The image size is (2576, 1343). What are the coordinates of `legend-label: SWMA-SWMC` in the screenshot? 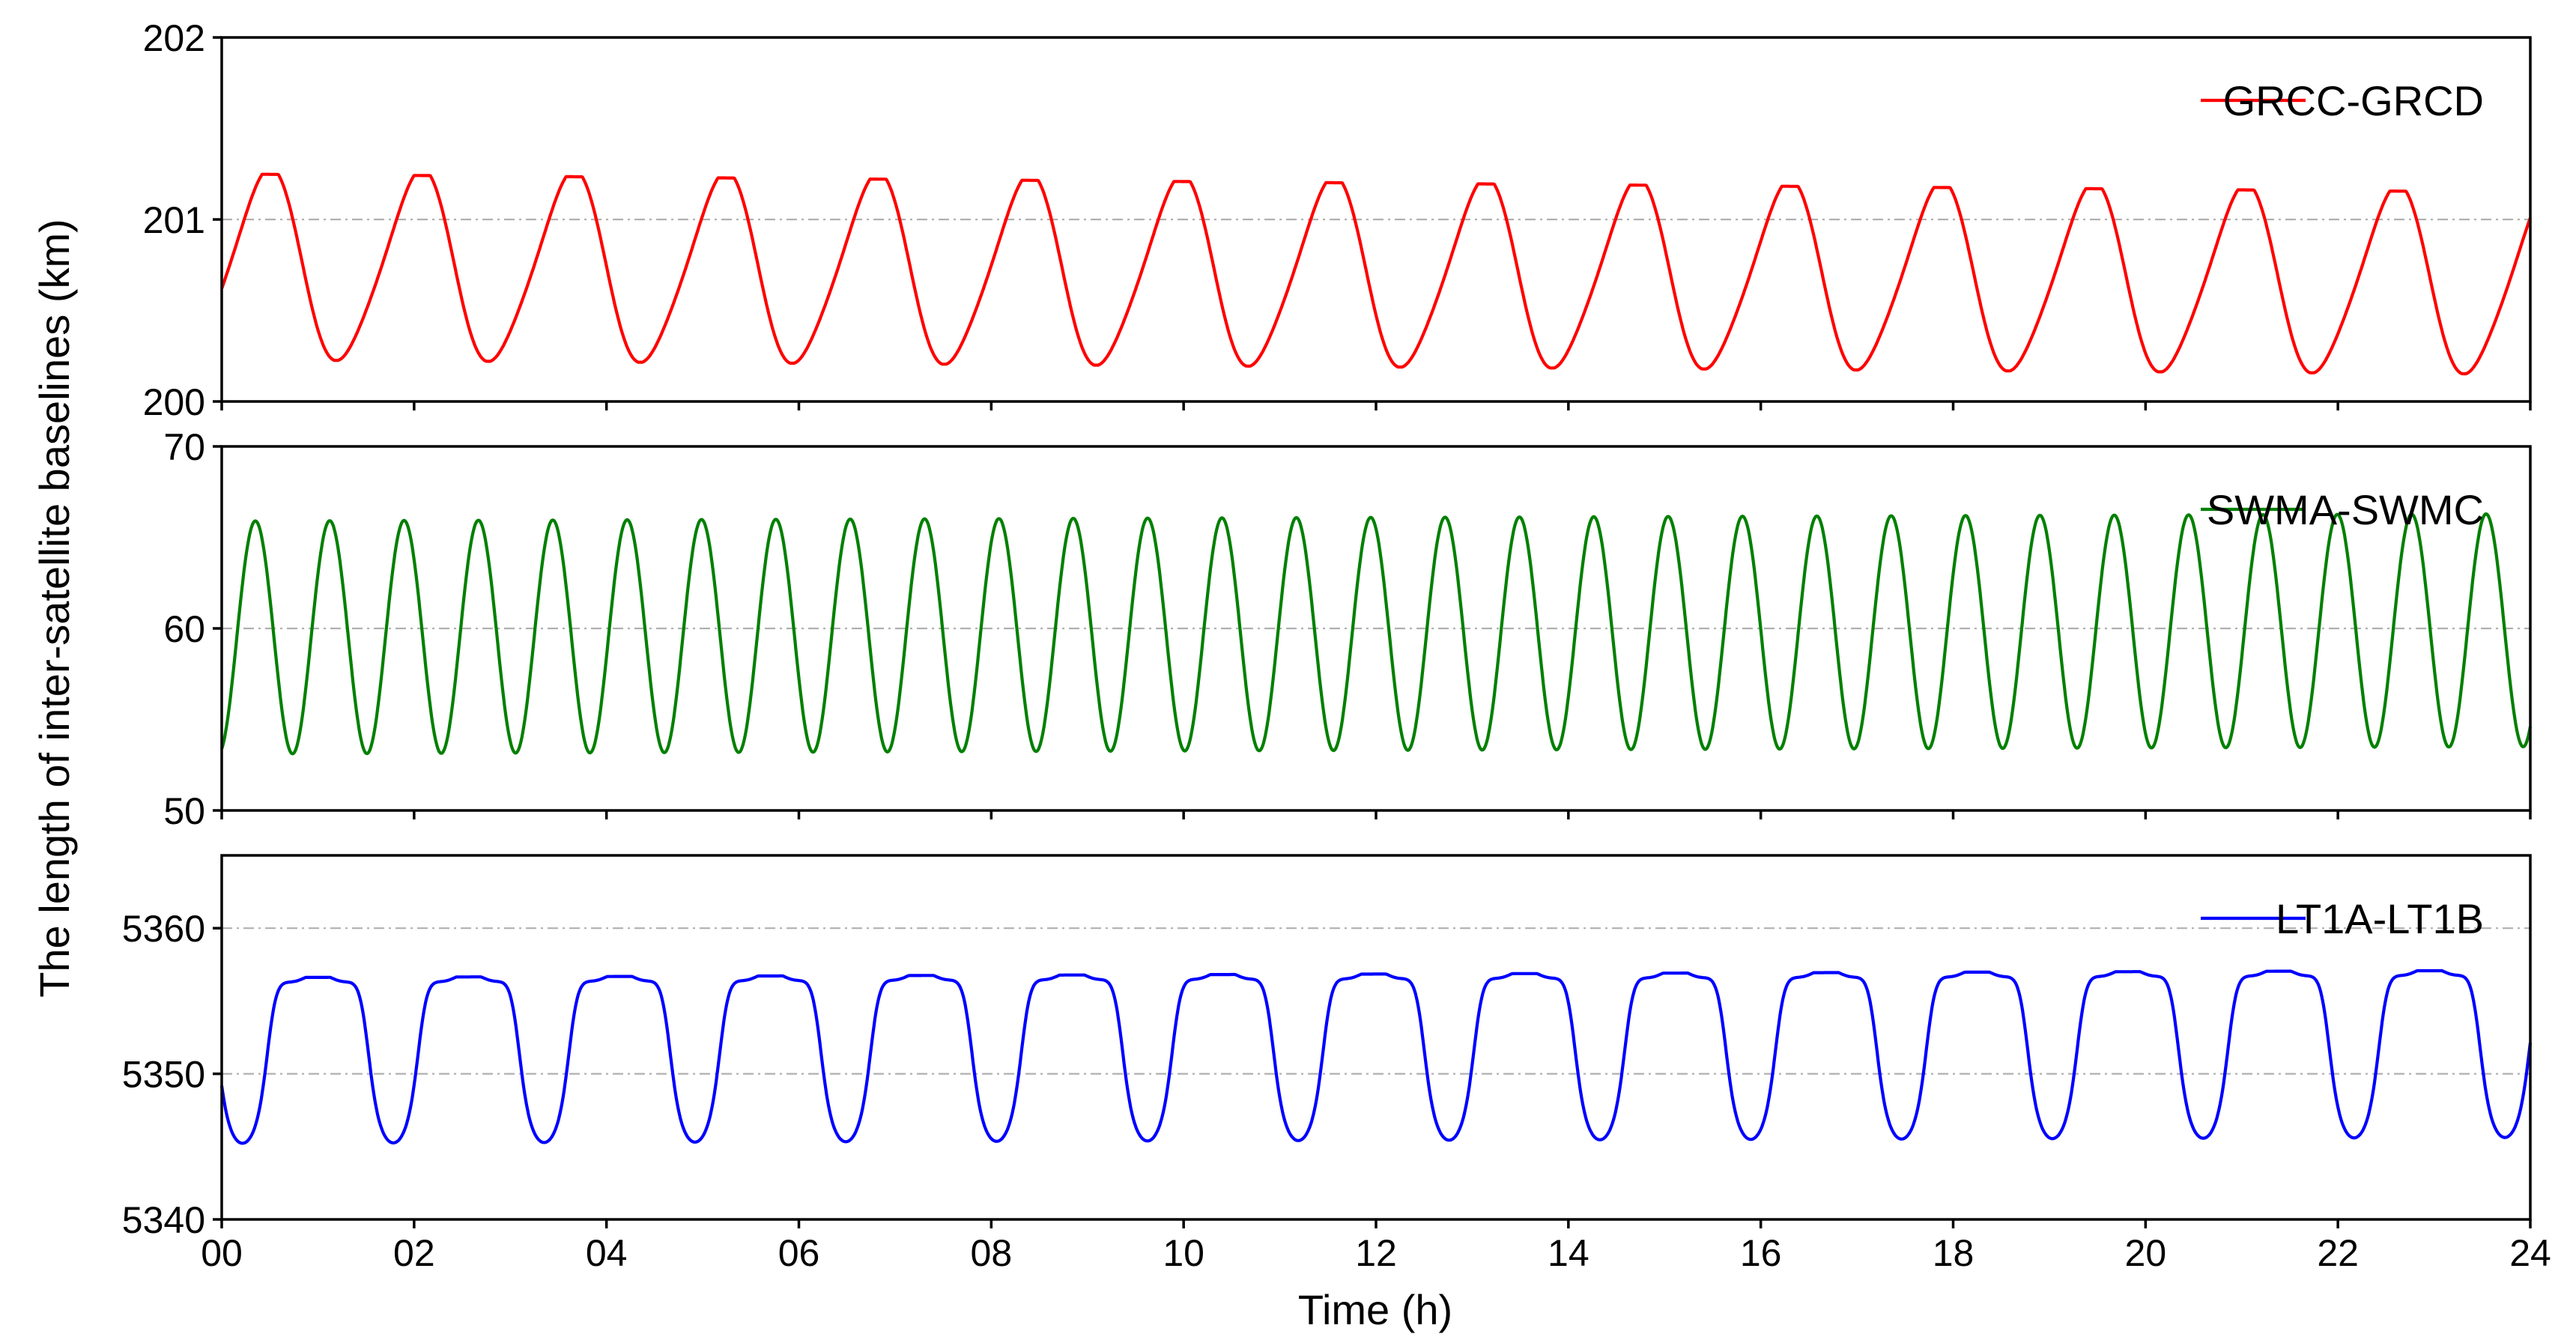 It's located at (2345, 509).